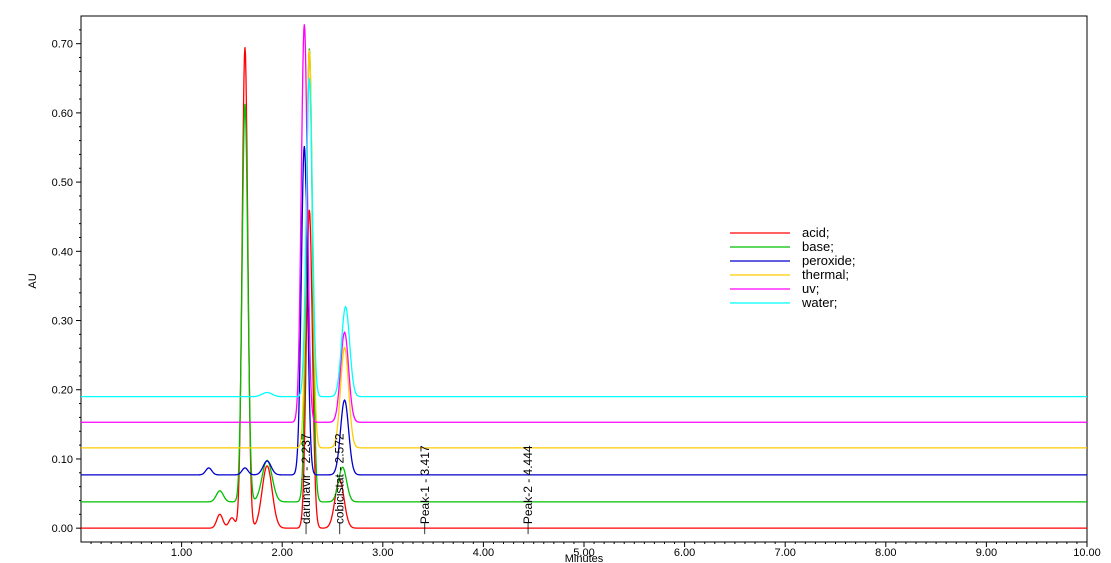 Image resolution: width=1111 pixels, height=563 pixels. What do you see at coordinates (825, 274) in the screenshot?
I see `legend-label: thermal;` at bounding box center [825, 274].